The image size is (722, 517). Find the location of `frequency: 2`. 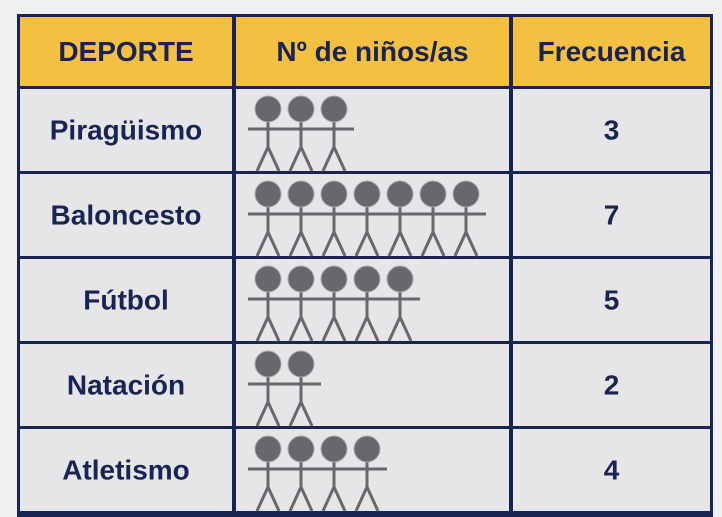

frequency: 2 is located at coordinates (612, 384).